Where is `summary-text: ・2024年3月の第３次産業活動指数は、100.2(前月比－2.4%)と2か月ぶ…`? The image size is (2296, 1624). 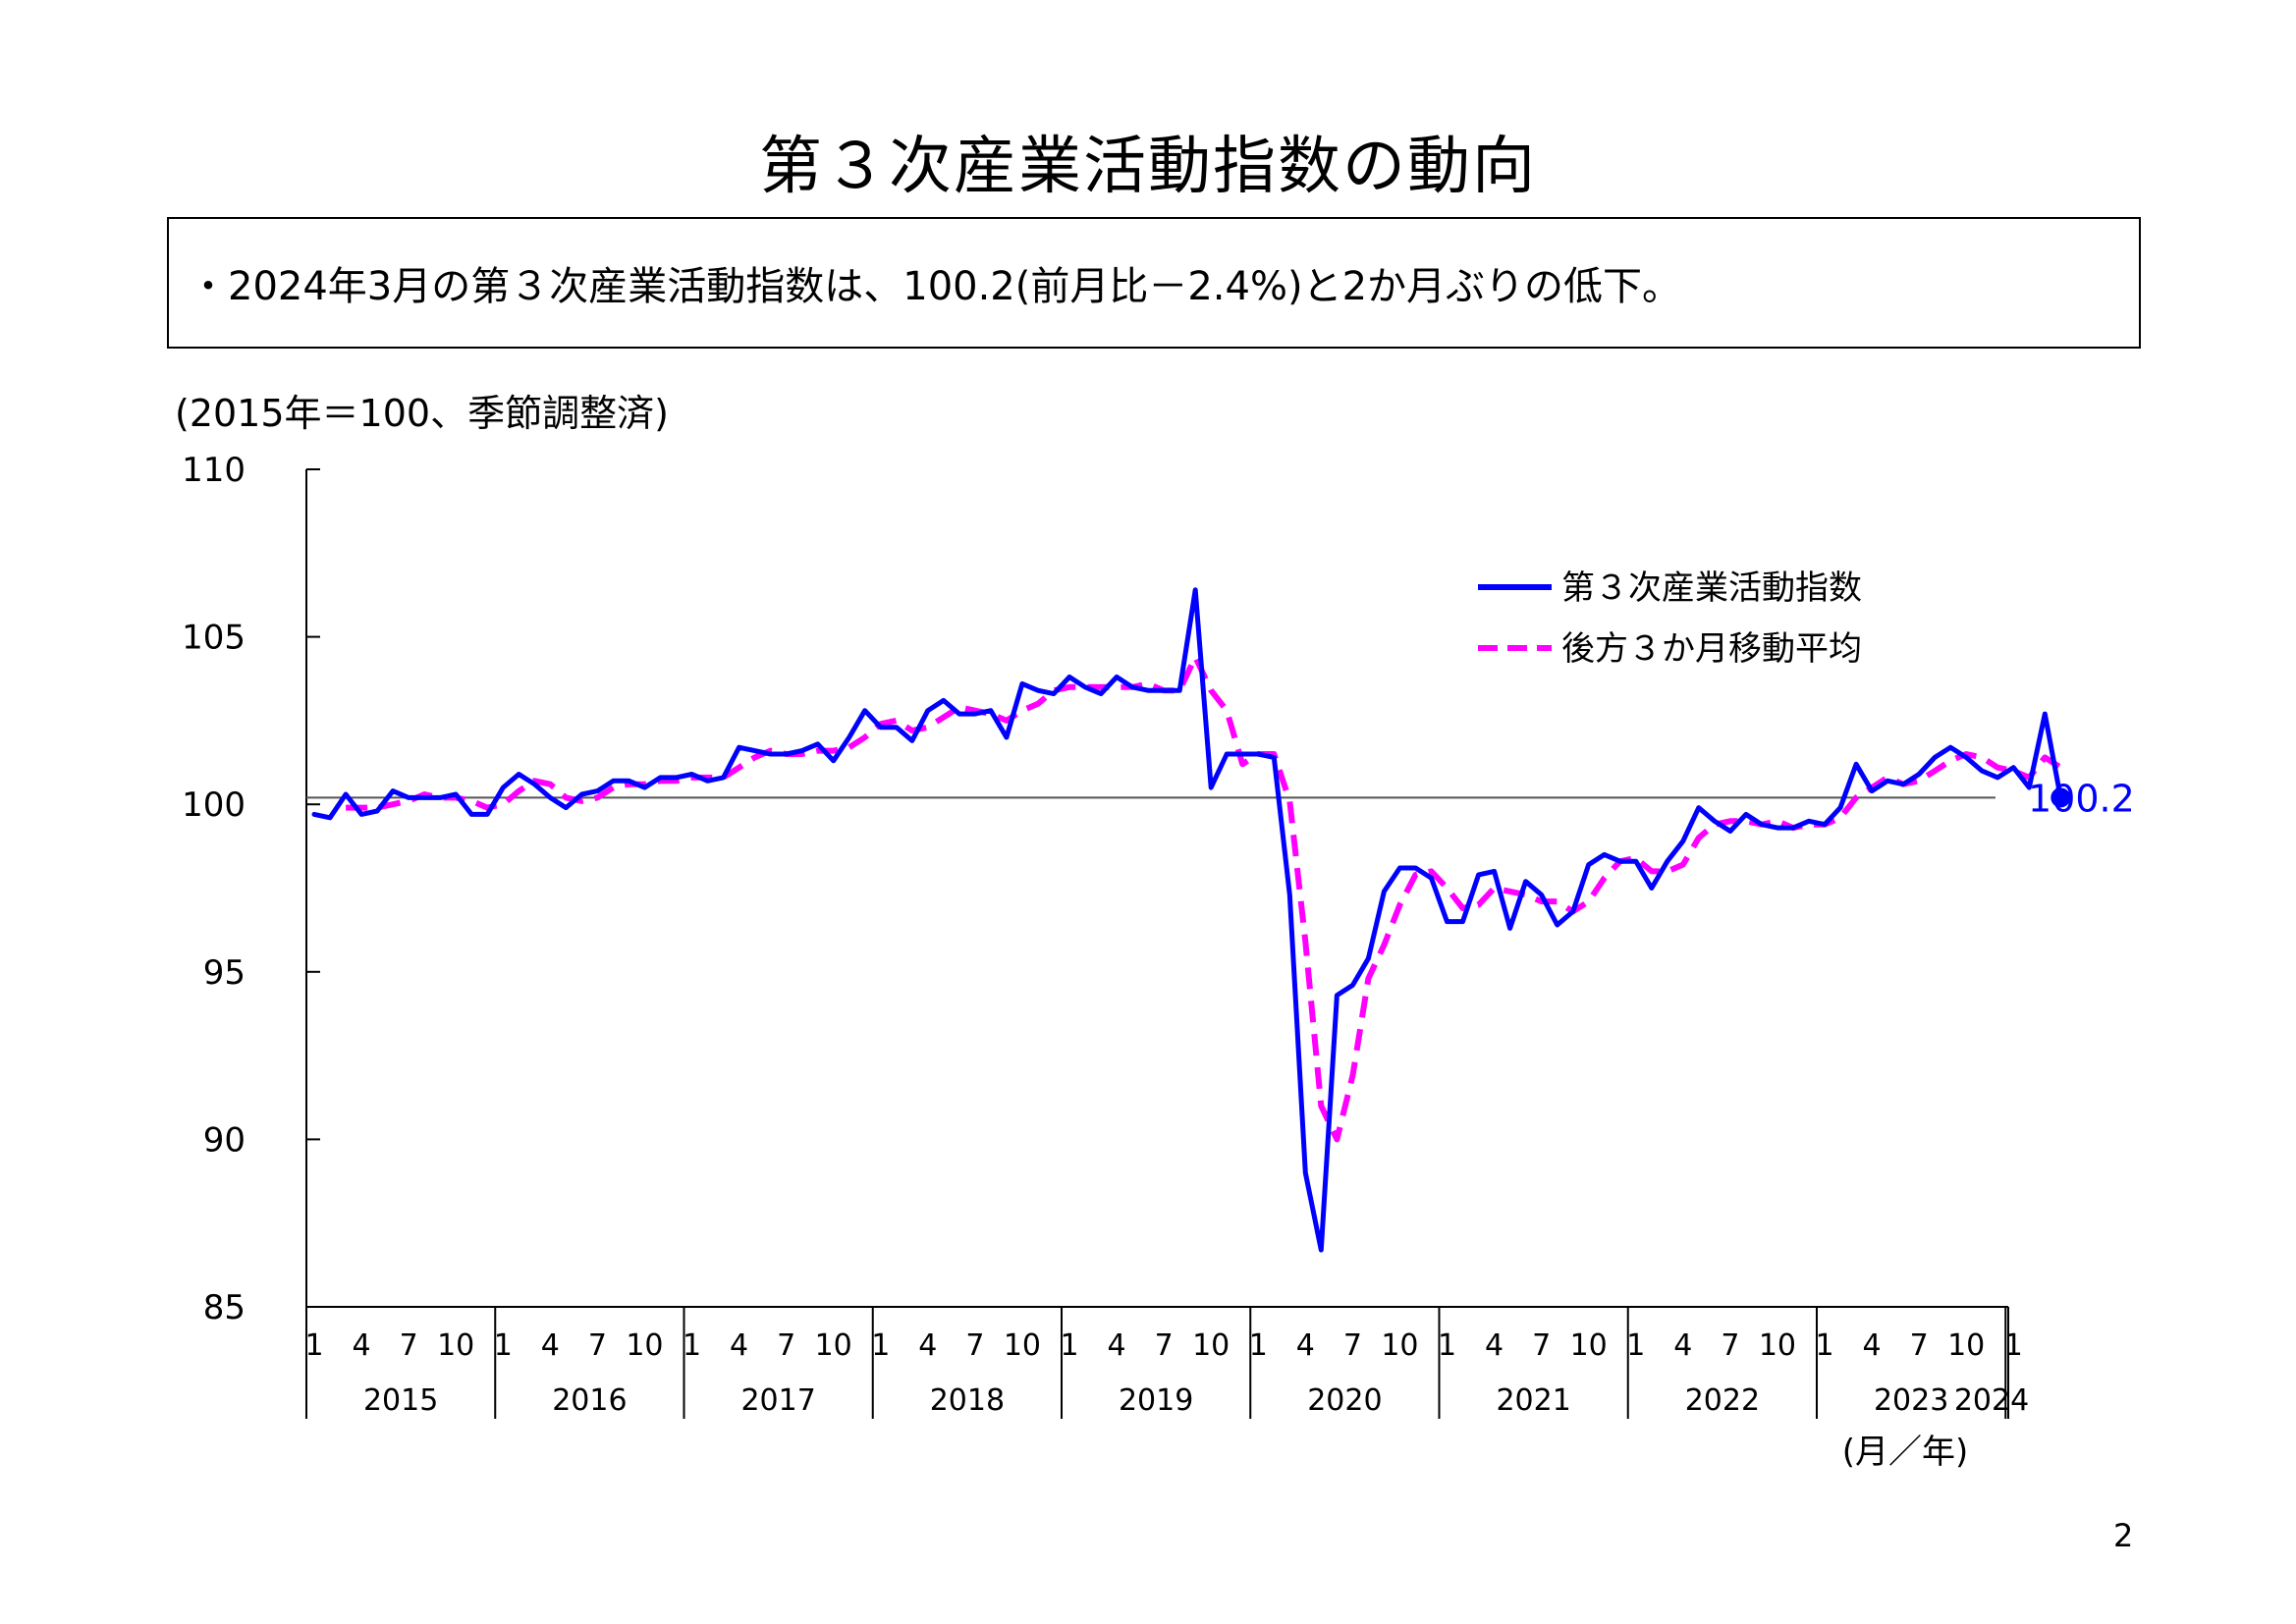
summary-text: ・2024年3月の第３次産業活動指数は、100.2(前月比－2.4%)と2か月ぶ… is located at coordinates (935, 286).